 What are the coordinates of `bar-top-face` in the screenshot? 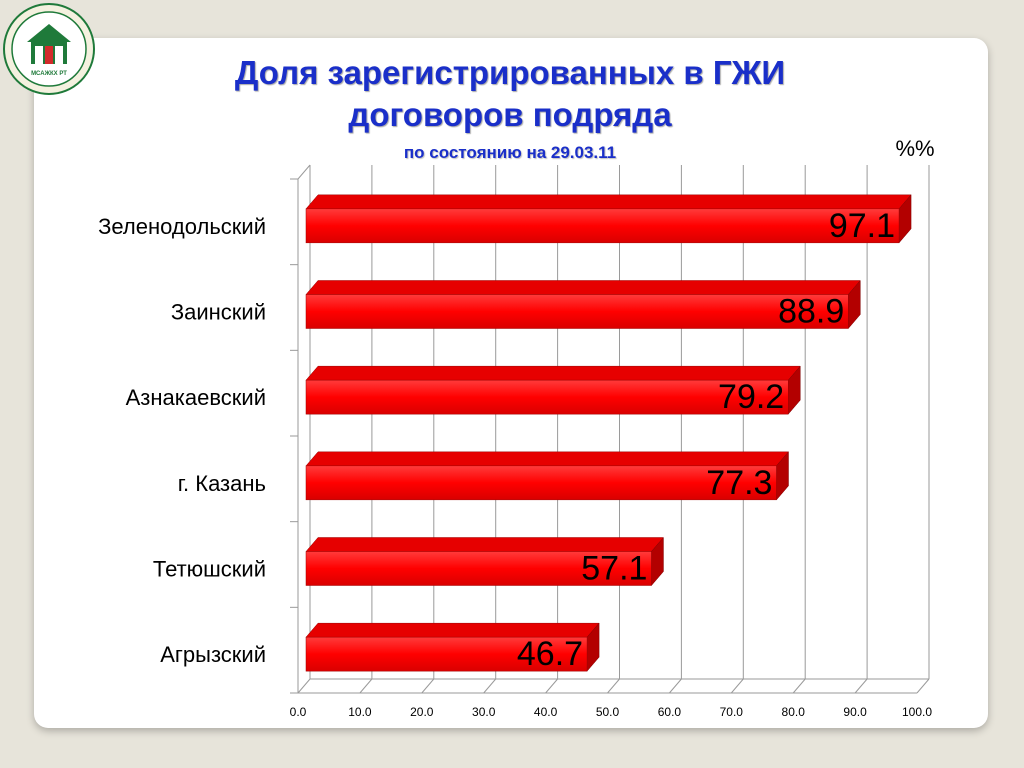 It's located at (608, 202).